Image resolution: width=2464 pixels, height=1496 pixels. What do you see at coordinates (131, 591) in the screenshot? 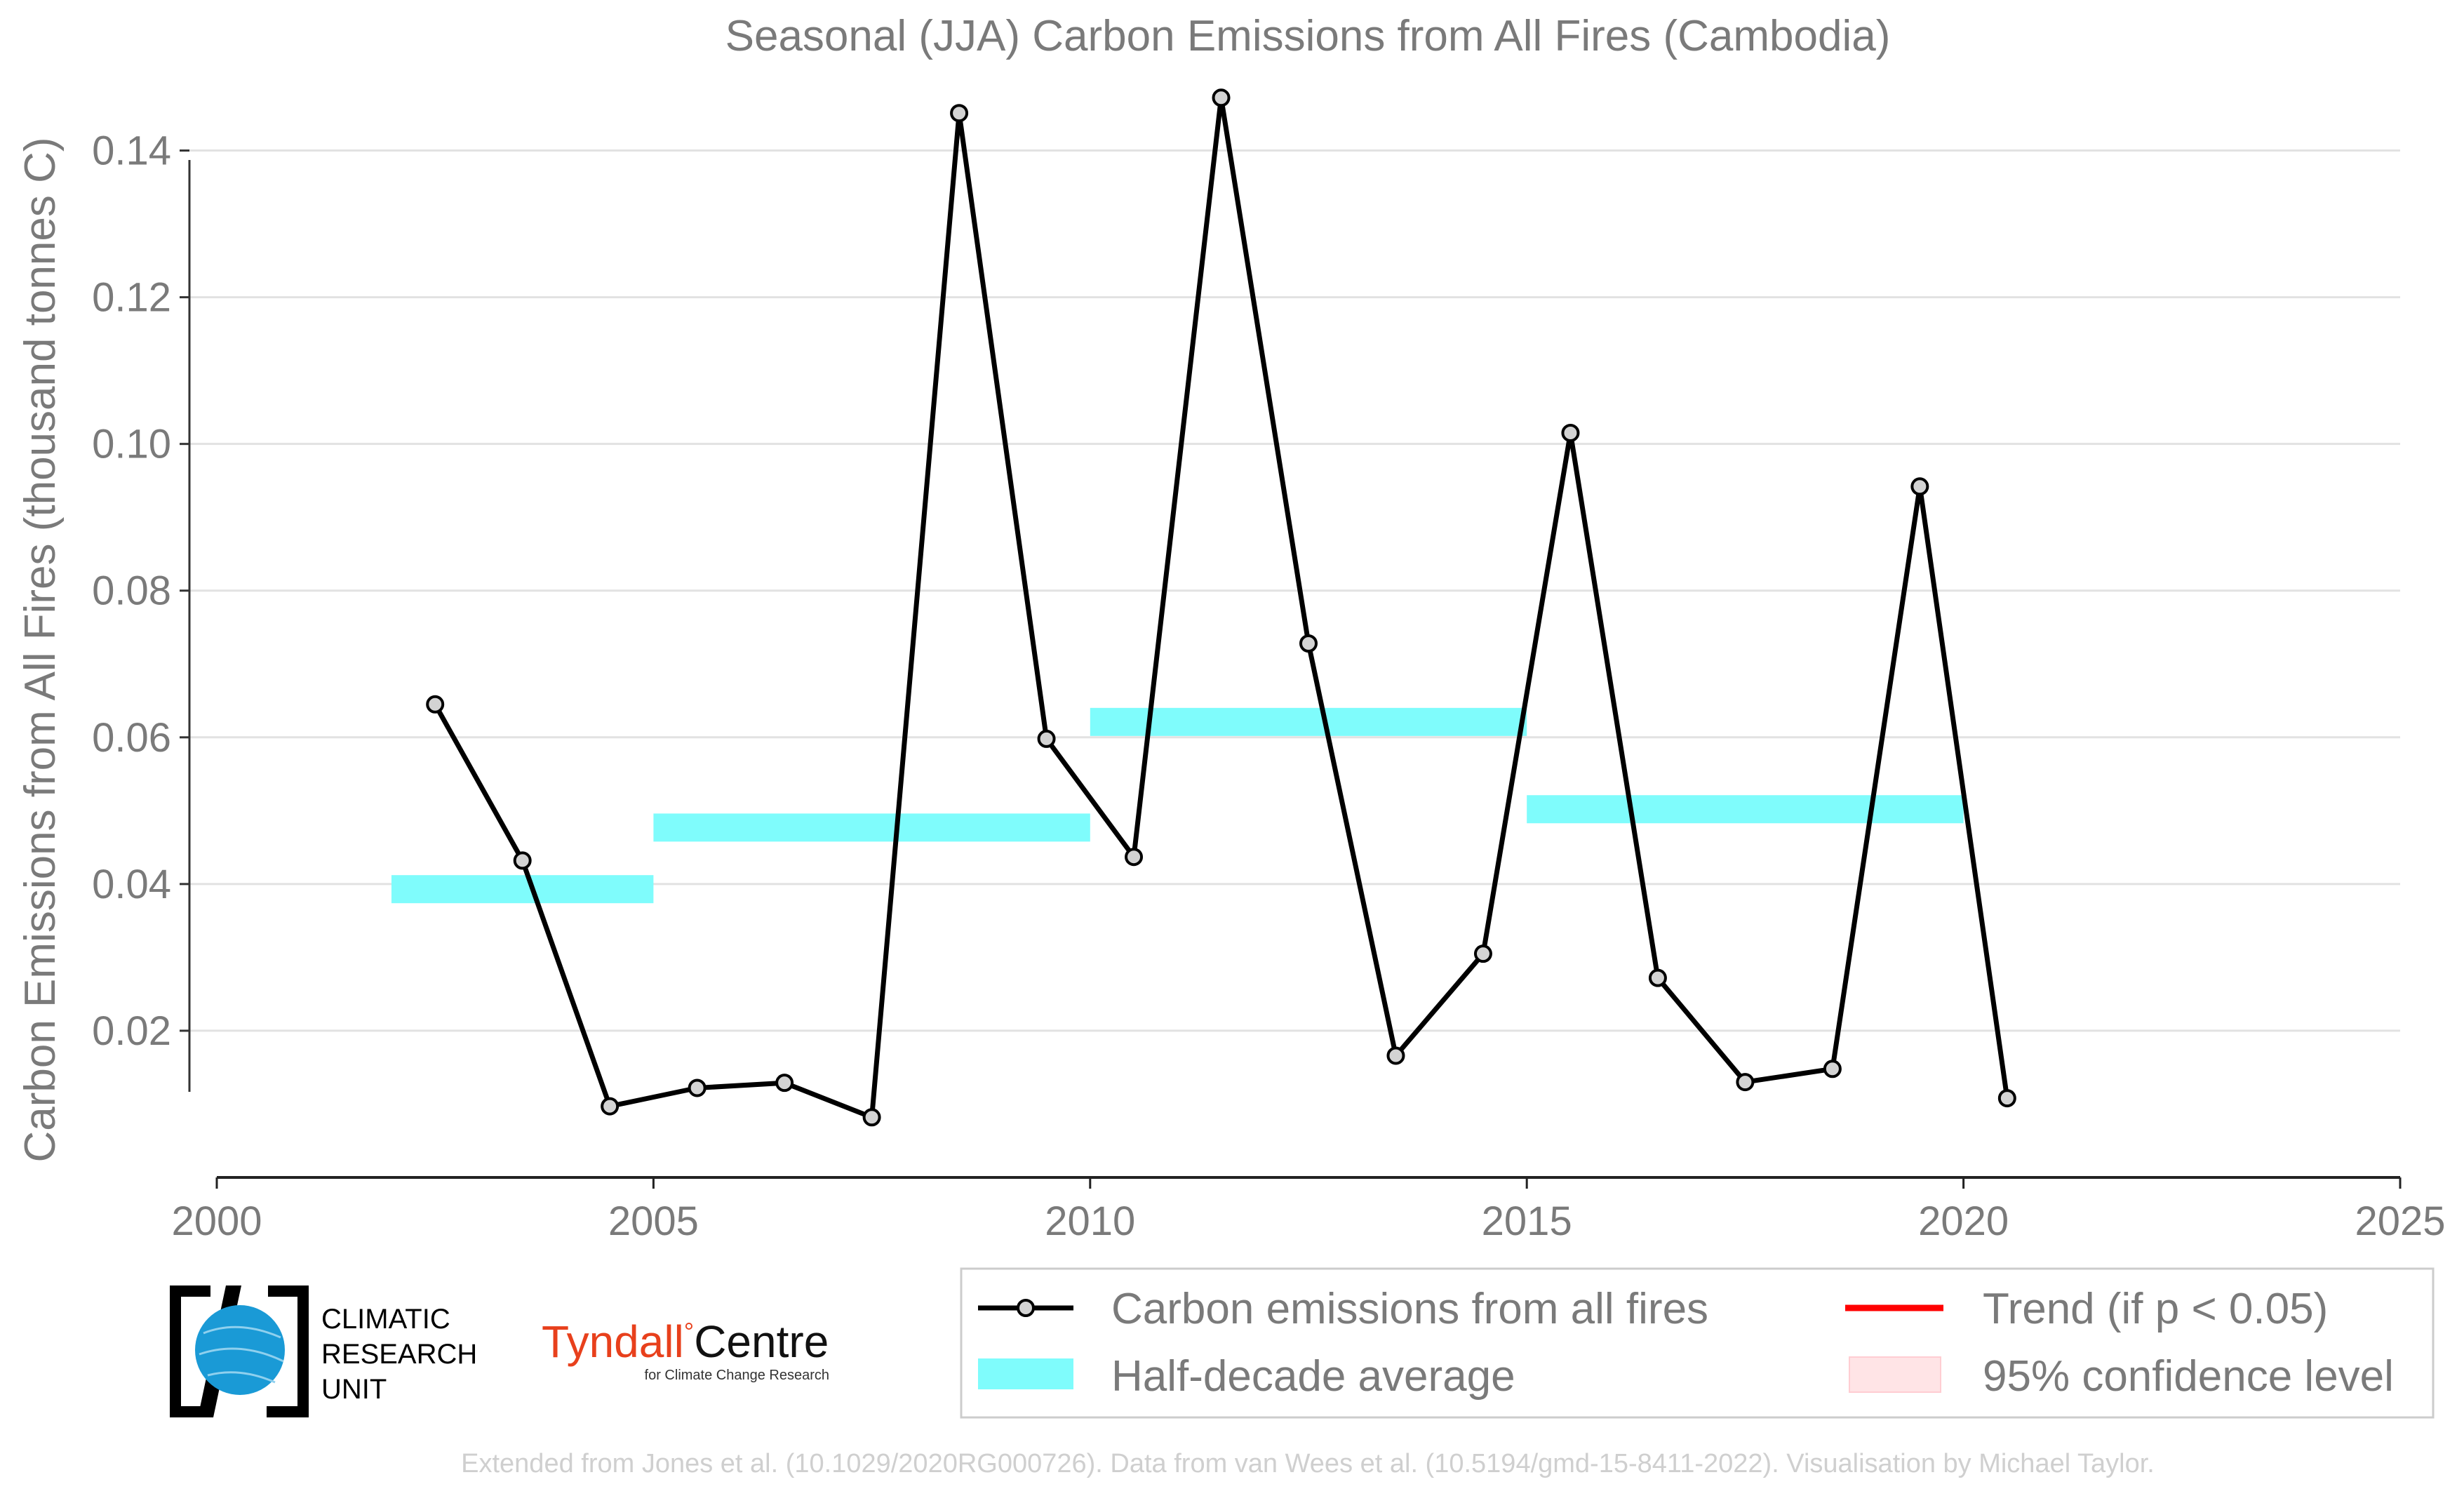
I see `y-tick-label-3: 0.08` at bounding box center [131, 591].